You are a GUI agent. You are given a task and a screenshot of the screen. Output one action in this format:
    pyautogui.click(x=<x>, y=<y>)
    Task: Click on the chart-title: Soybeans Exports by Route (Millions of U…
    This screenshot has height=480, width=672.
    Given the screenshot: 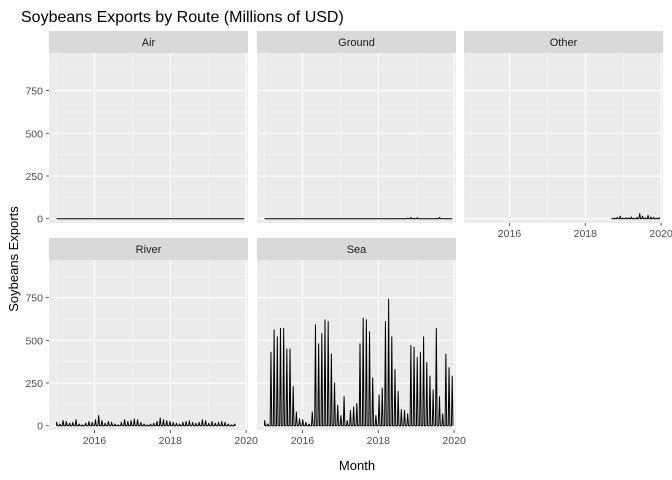 What is the action you would take?
    pyautogui.click(x=182, y=17)
    